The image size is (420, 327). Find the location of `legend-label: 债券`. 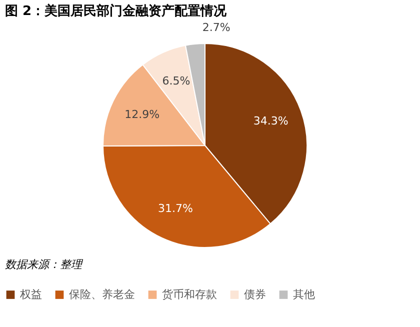

legend-label: 债券 is located at coordinates (255, 294).